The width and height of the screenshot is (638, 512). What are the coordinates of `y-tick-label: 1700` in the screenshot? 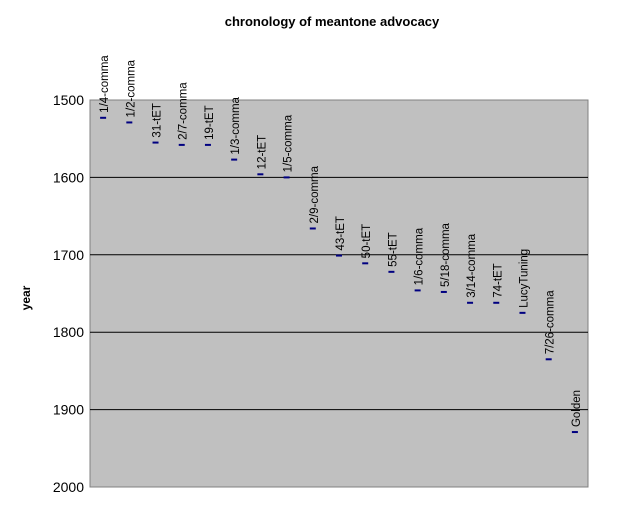 It's located at (68, 255).